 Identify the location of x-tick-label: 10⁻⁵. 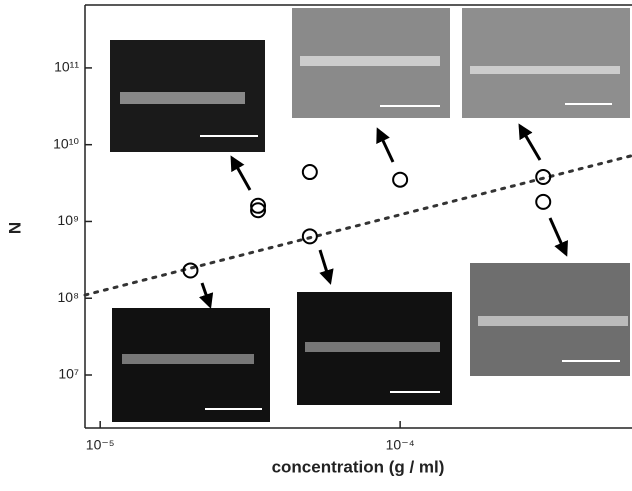
(100, 445).